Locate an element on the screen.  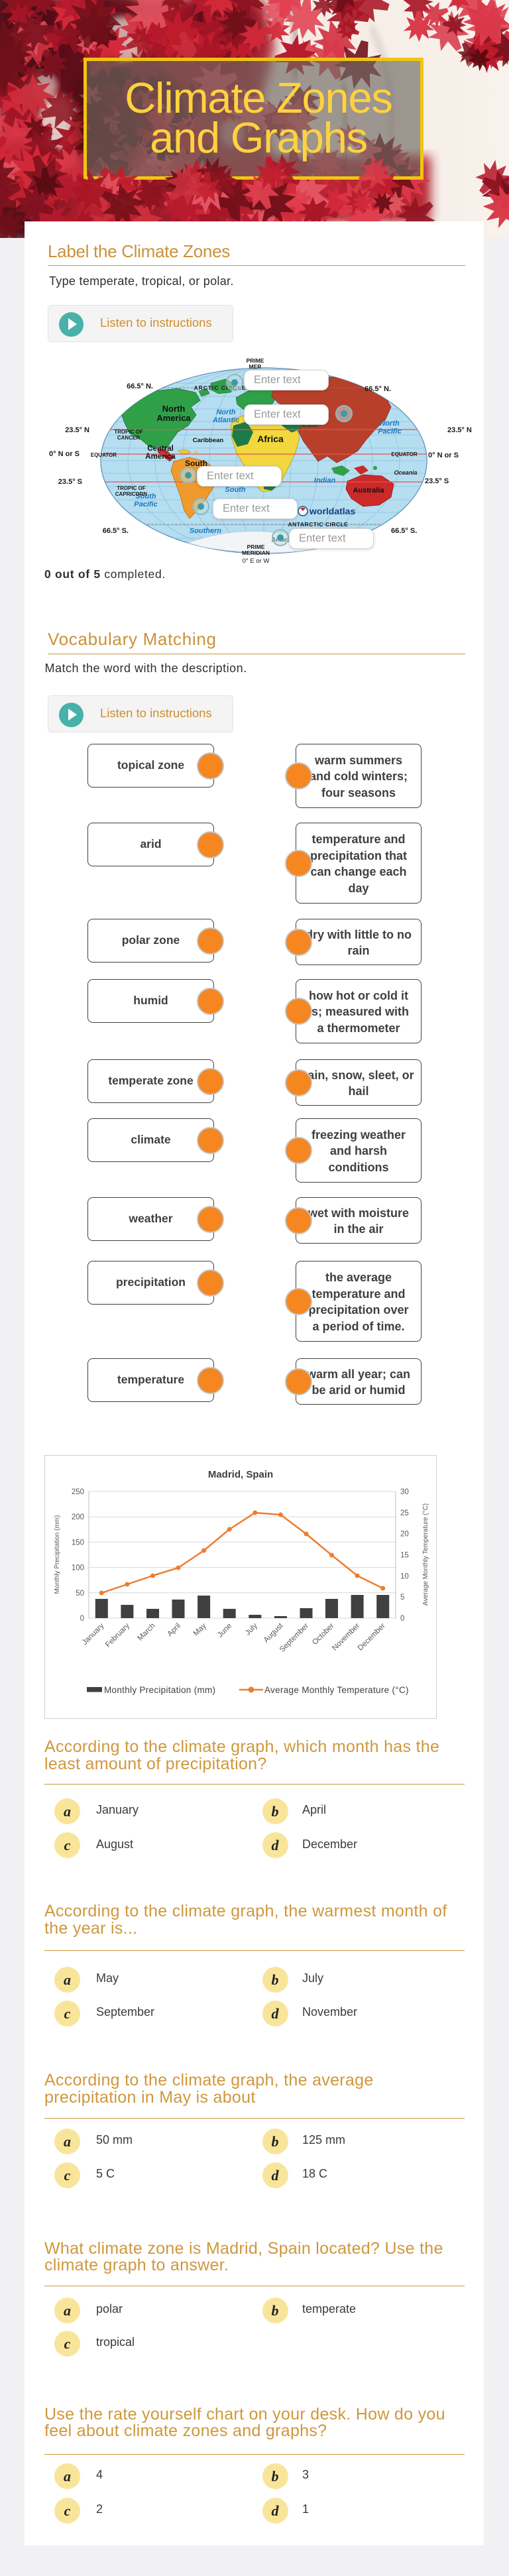
svg-text: MER is located at coordinates (255, 366).